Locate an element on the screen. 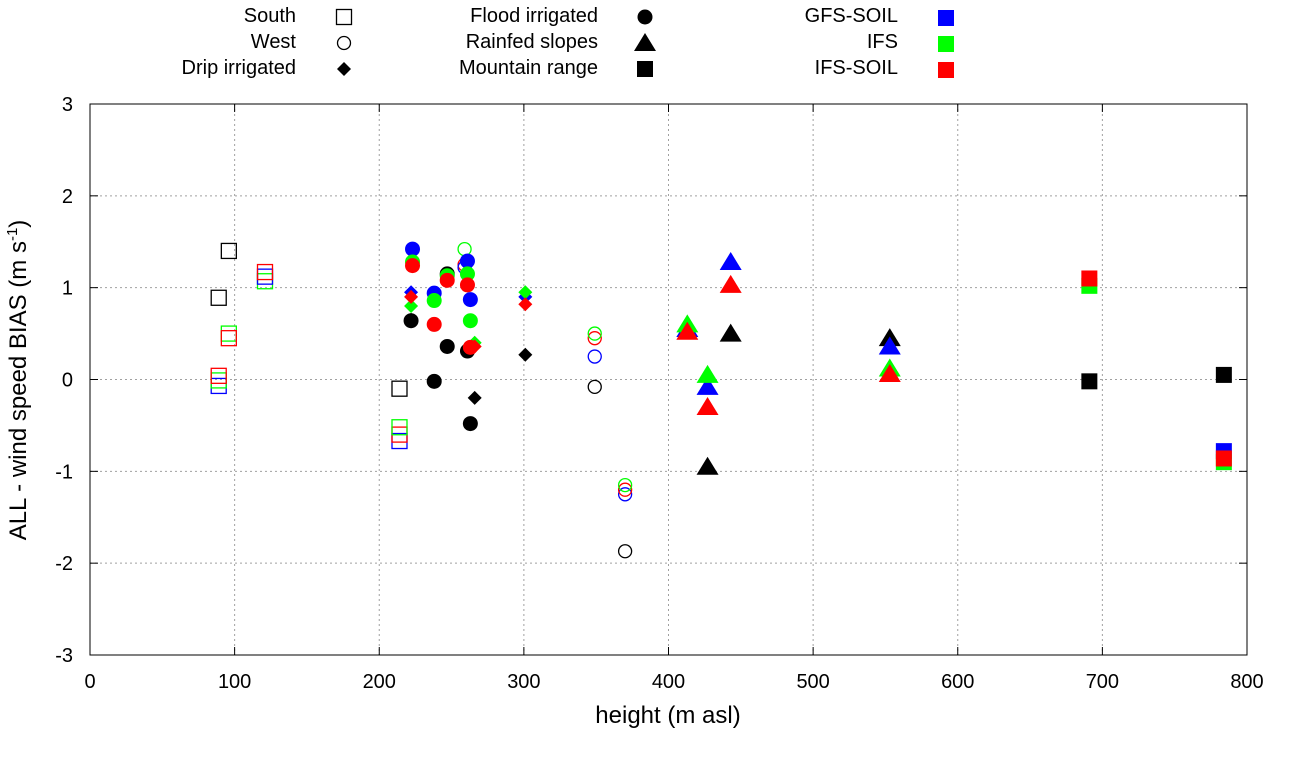 This screenshot has width=1290, height=760. legend-marker-mountain-range is located at coordinates (645, 69).